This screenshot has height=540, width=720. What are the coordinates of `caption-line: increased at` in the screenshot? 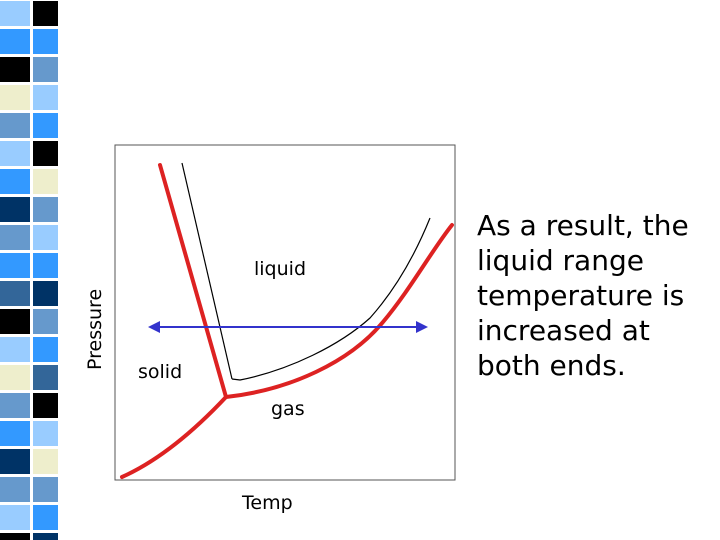 It's located at (563, 330).